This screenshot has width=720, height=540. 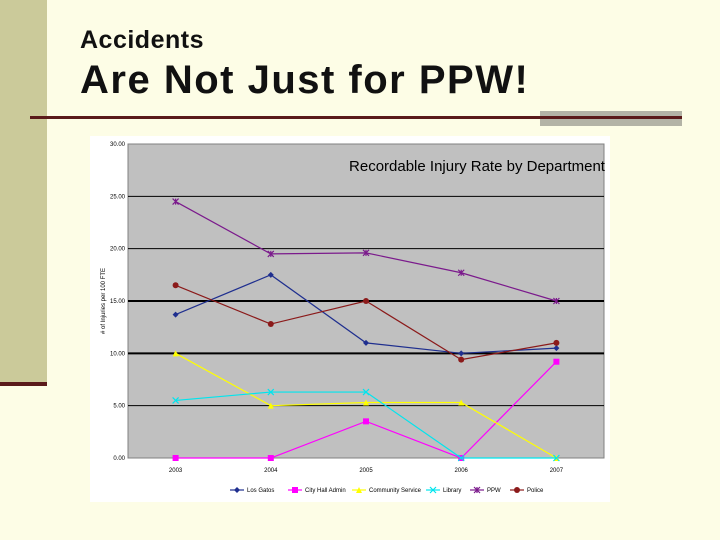 I want to click on y-tick-label: 30.00, so click(x=118, y=145).